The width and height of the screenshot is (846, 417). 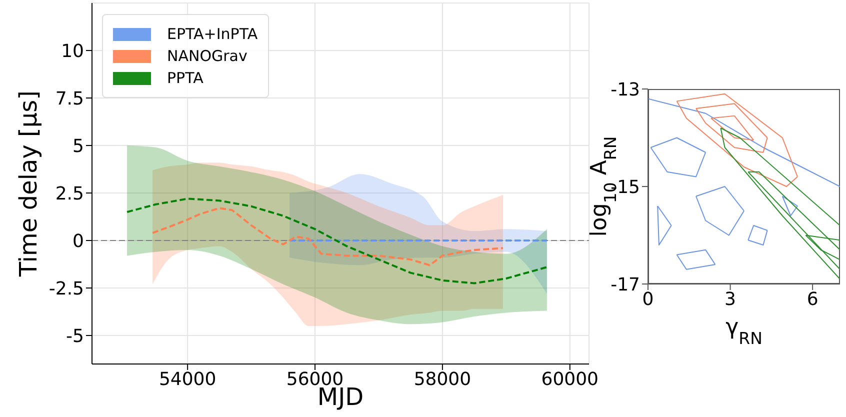 What do you see at coordinates (812, 299) in the screenshot?
I see `x-tick-label: 6` at bounding box center [812, 299].